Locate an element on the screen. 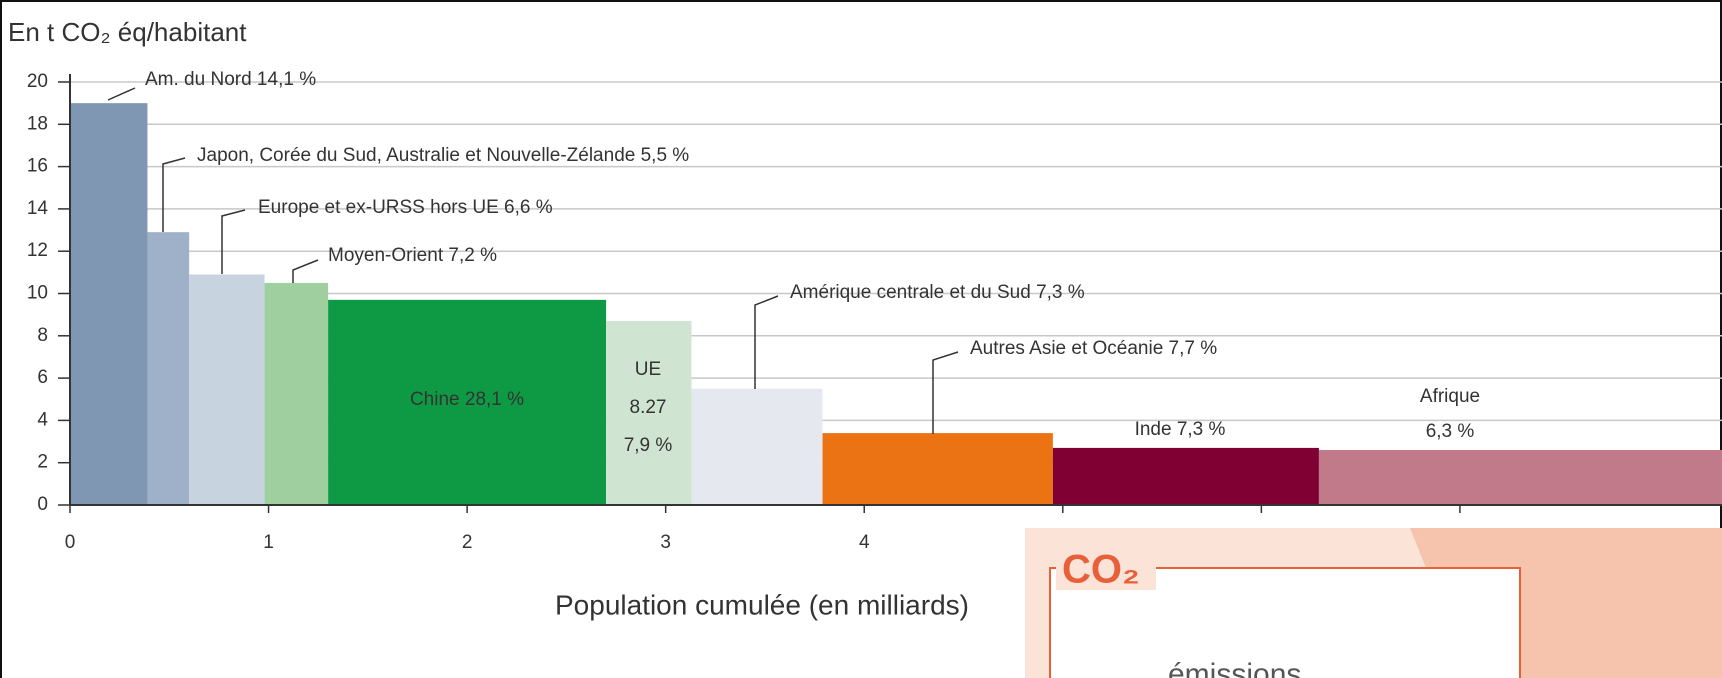  inset: CO₂ émissions is located at coordinates (1373, 603).